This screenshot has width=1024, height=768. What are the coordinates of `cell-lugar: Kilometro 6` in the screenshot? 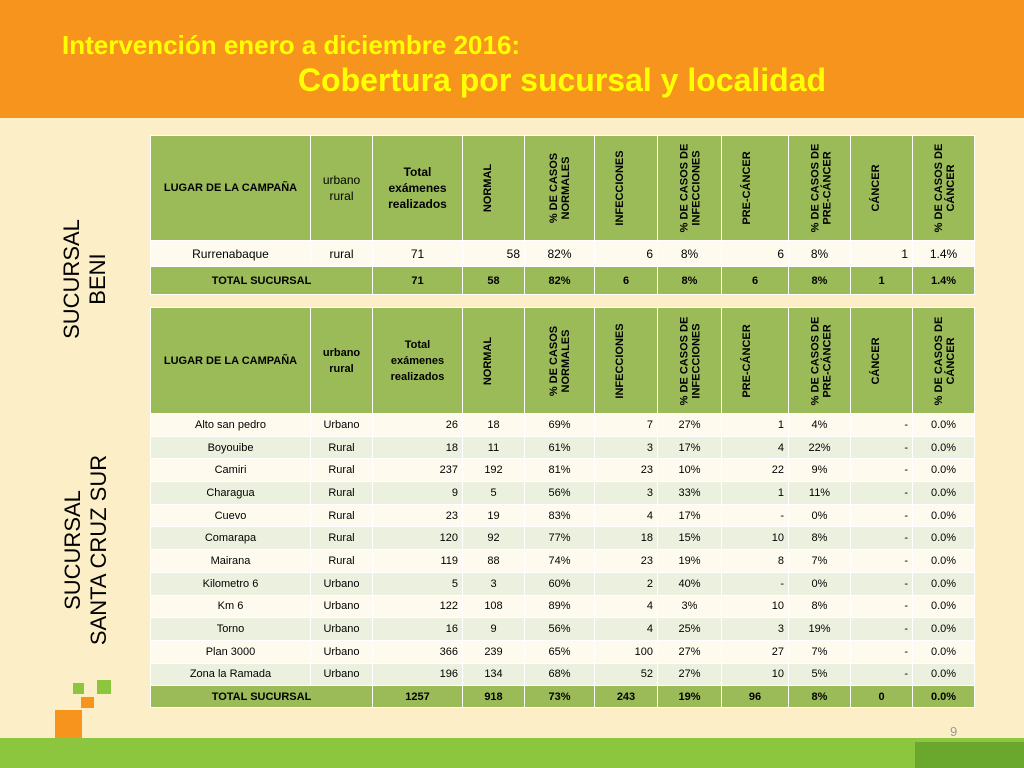 It's located at (230, 583).